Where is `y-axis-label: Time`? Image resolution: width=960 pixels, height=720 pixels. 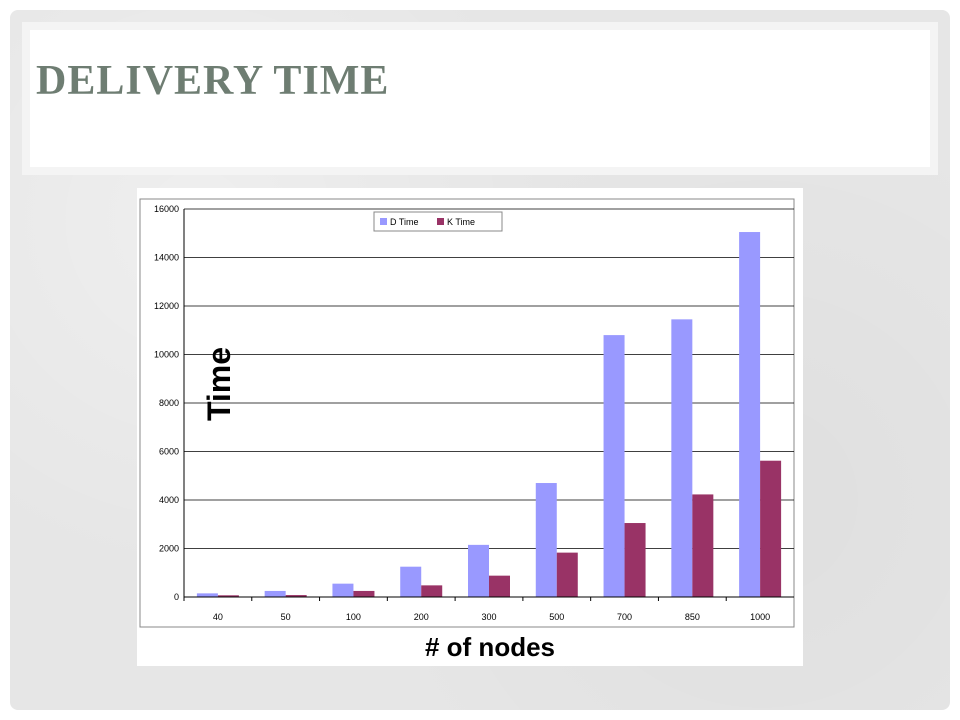 y-axis-label: Time is located at coordinates (219, 384).